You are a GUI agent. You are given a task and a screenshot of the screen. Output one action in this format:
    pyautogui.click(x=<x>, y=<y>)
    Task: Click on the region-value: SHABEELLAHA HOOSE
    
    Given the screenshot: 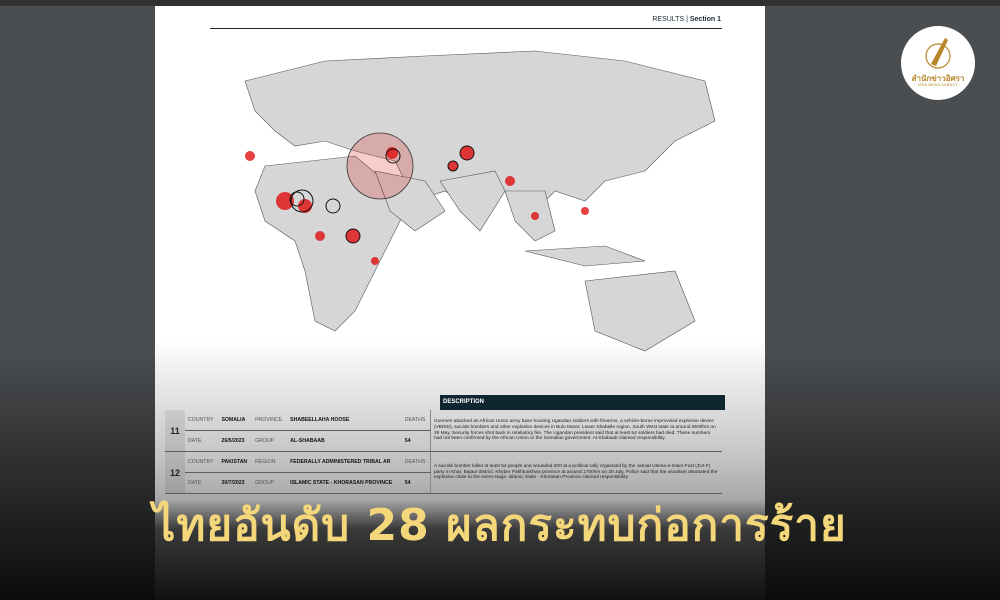 What is the action you would take?
    pyautogui.click(x=344, y=420)
    